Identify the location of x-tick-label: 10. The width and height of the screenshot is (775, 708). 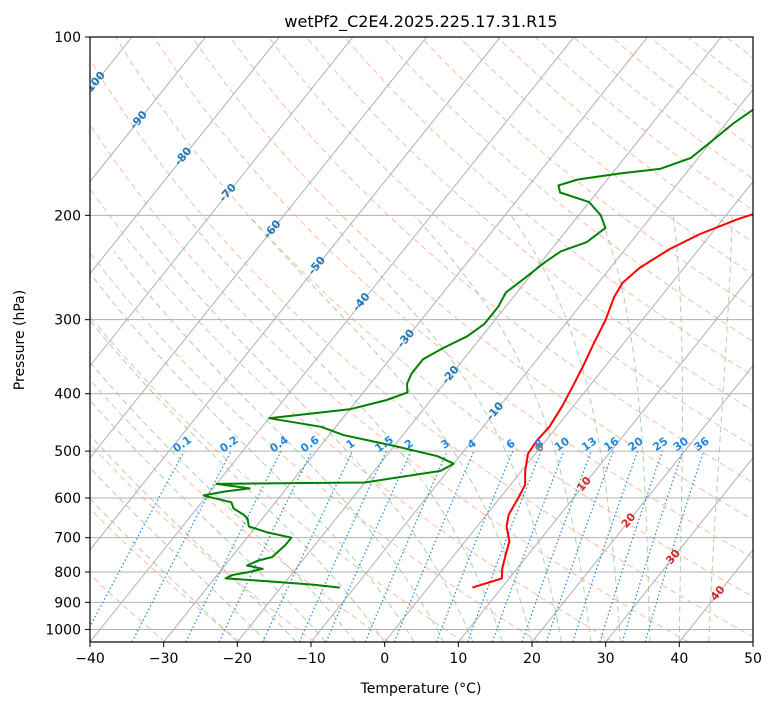
(458, 659).